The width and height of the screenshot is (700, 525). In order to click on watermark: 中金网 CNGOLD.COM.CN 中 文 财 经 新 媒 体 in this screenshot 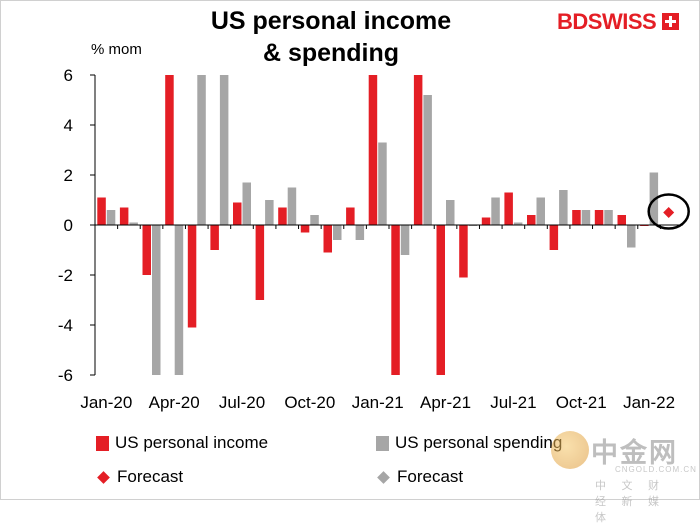, I will do `click(623, 474)`.